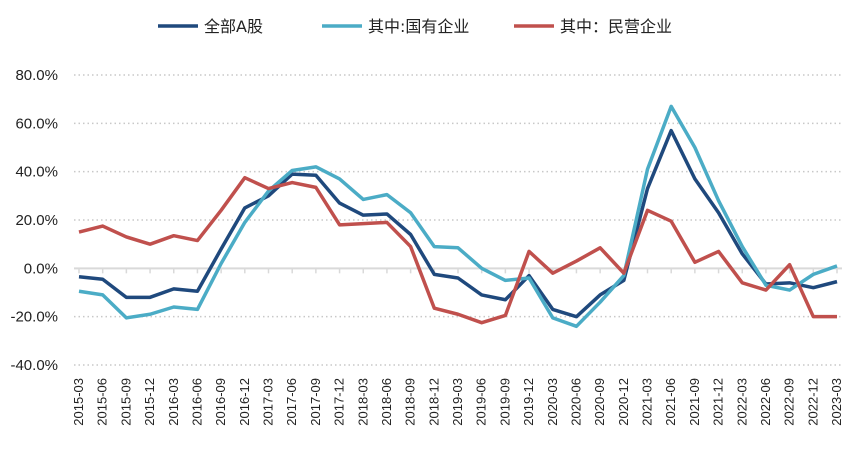  Describe the element at coordinates (670, 402) in the screenshot. I see `x-tick-label: 2021-06` at that location.